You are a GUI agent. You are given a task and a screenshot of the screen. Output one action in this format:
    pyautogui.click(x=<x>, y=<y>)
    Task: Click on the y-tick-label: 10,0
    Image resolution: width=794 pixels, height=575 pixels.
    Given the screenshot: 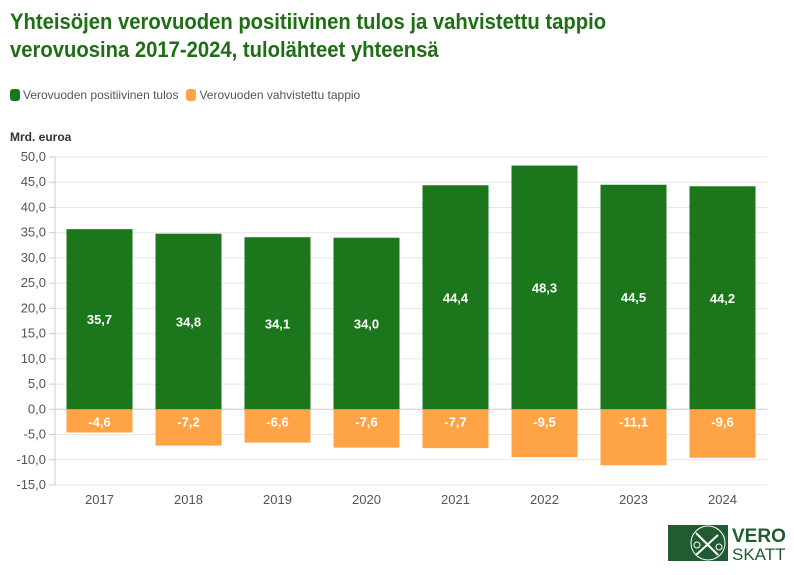 What is the action you would take?
    pyautogui.click(x=33, y=358)
    